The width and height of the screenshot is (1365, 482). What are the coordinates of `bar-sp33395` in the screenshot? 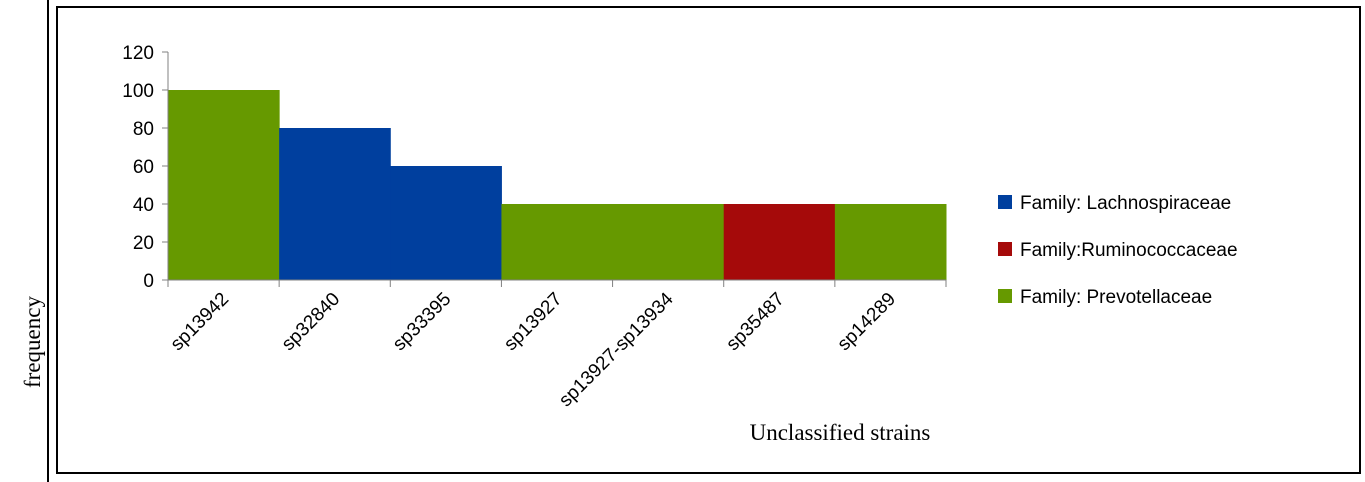 It's located at (446, 223).